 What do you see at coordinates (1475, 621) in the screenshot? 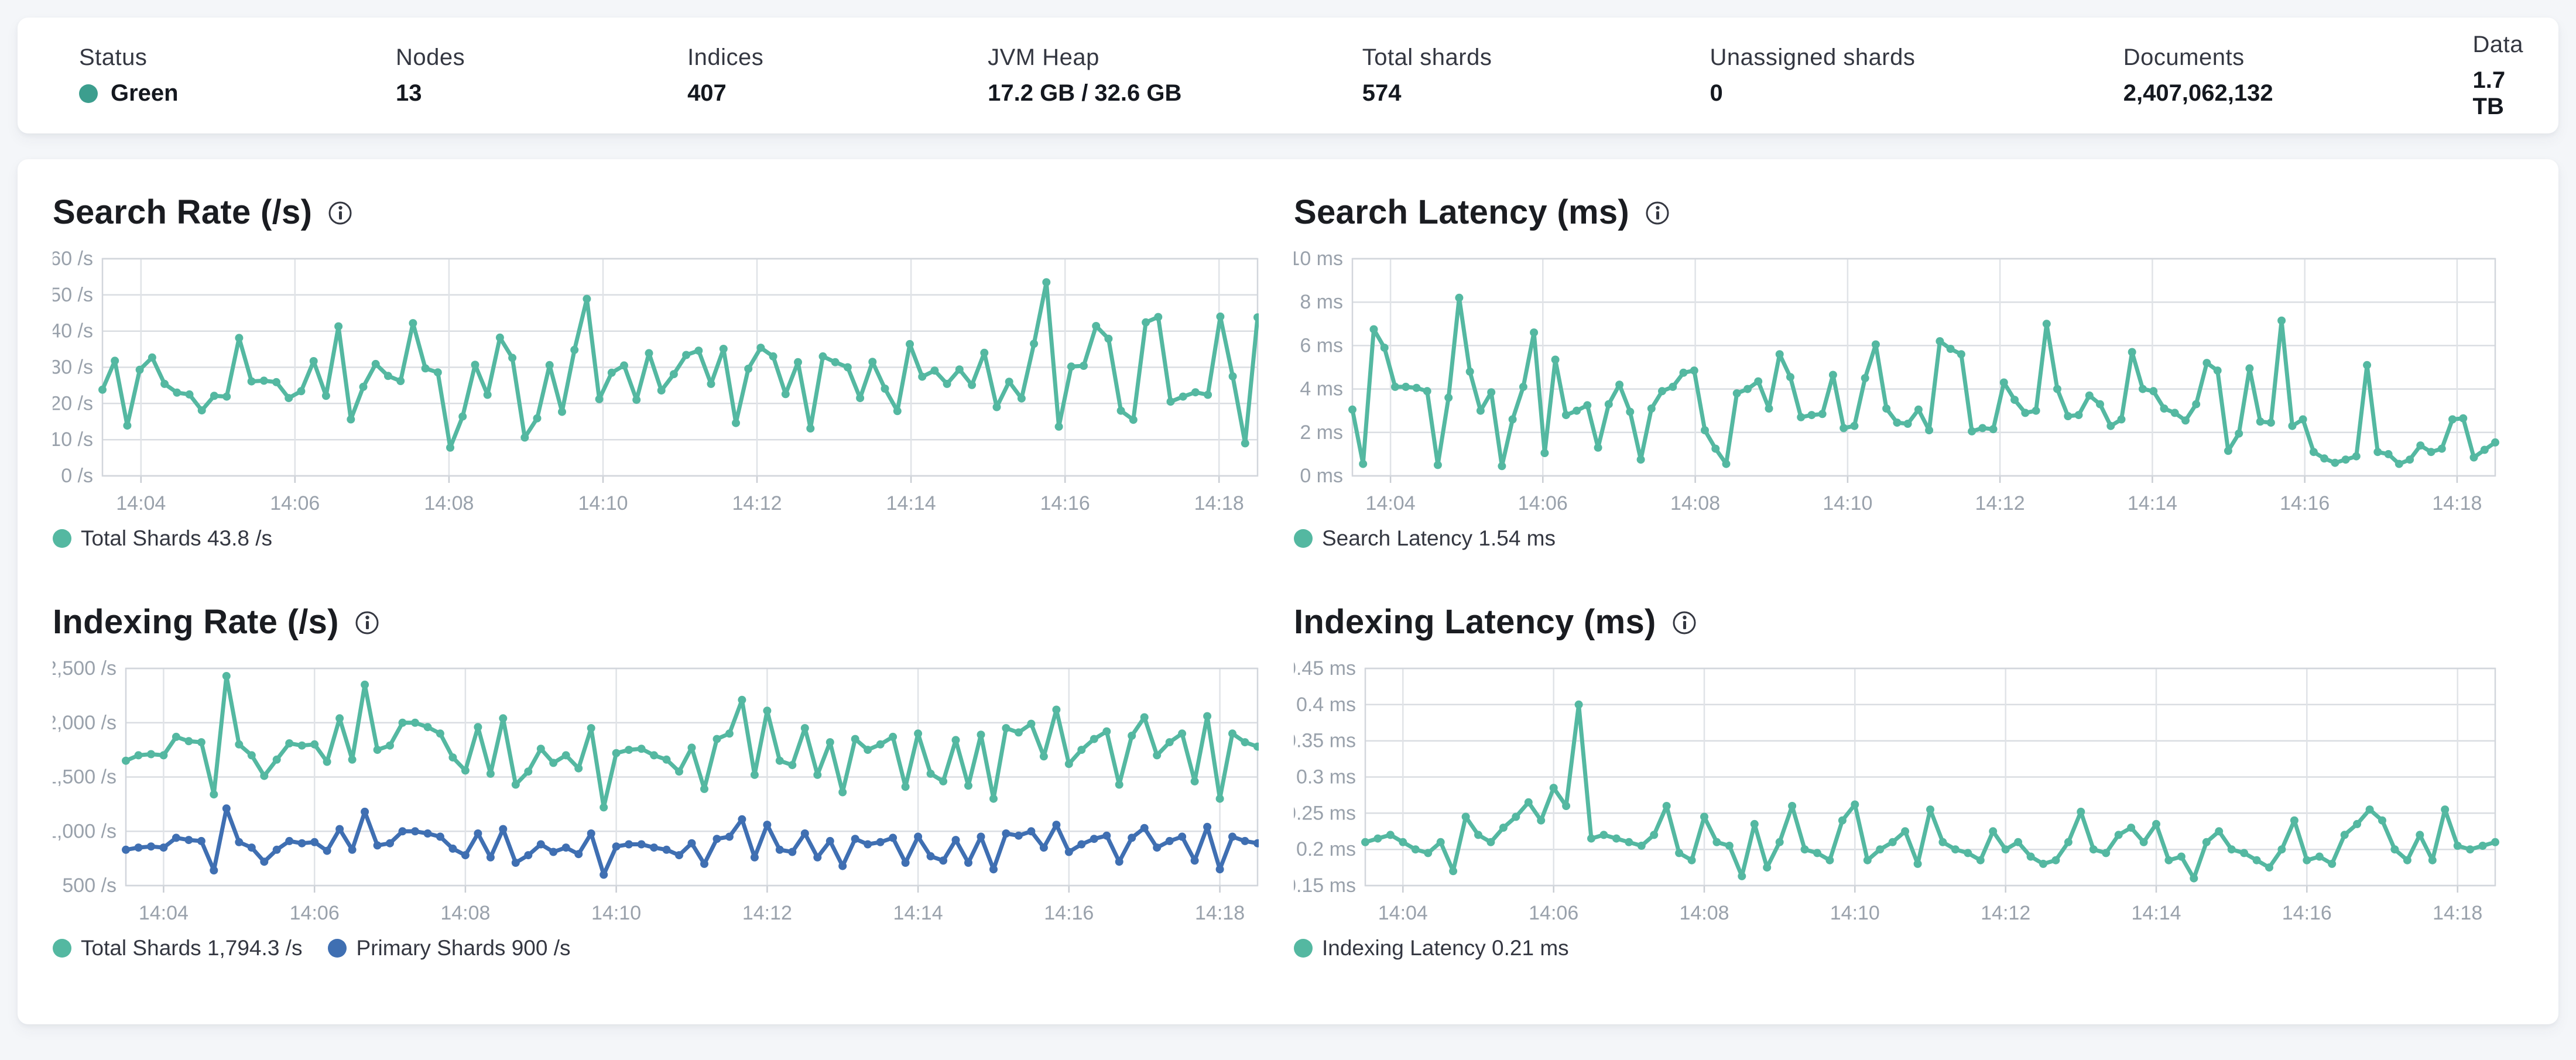
I see `chart-title-indexing-latency: Indexing Latency (ms)` at bounding box center [1475, 621].